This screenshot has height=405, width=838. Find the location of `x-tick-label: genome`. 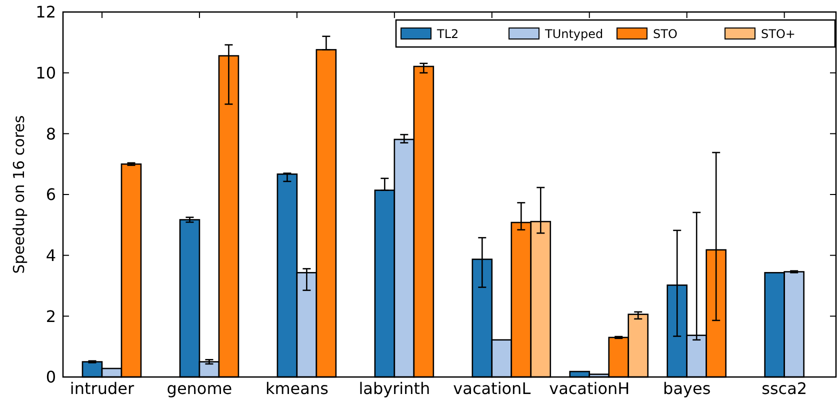

x-tick-label: genome is located at coordinates (199, 388).